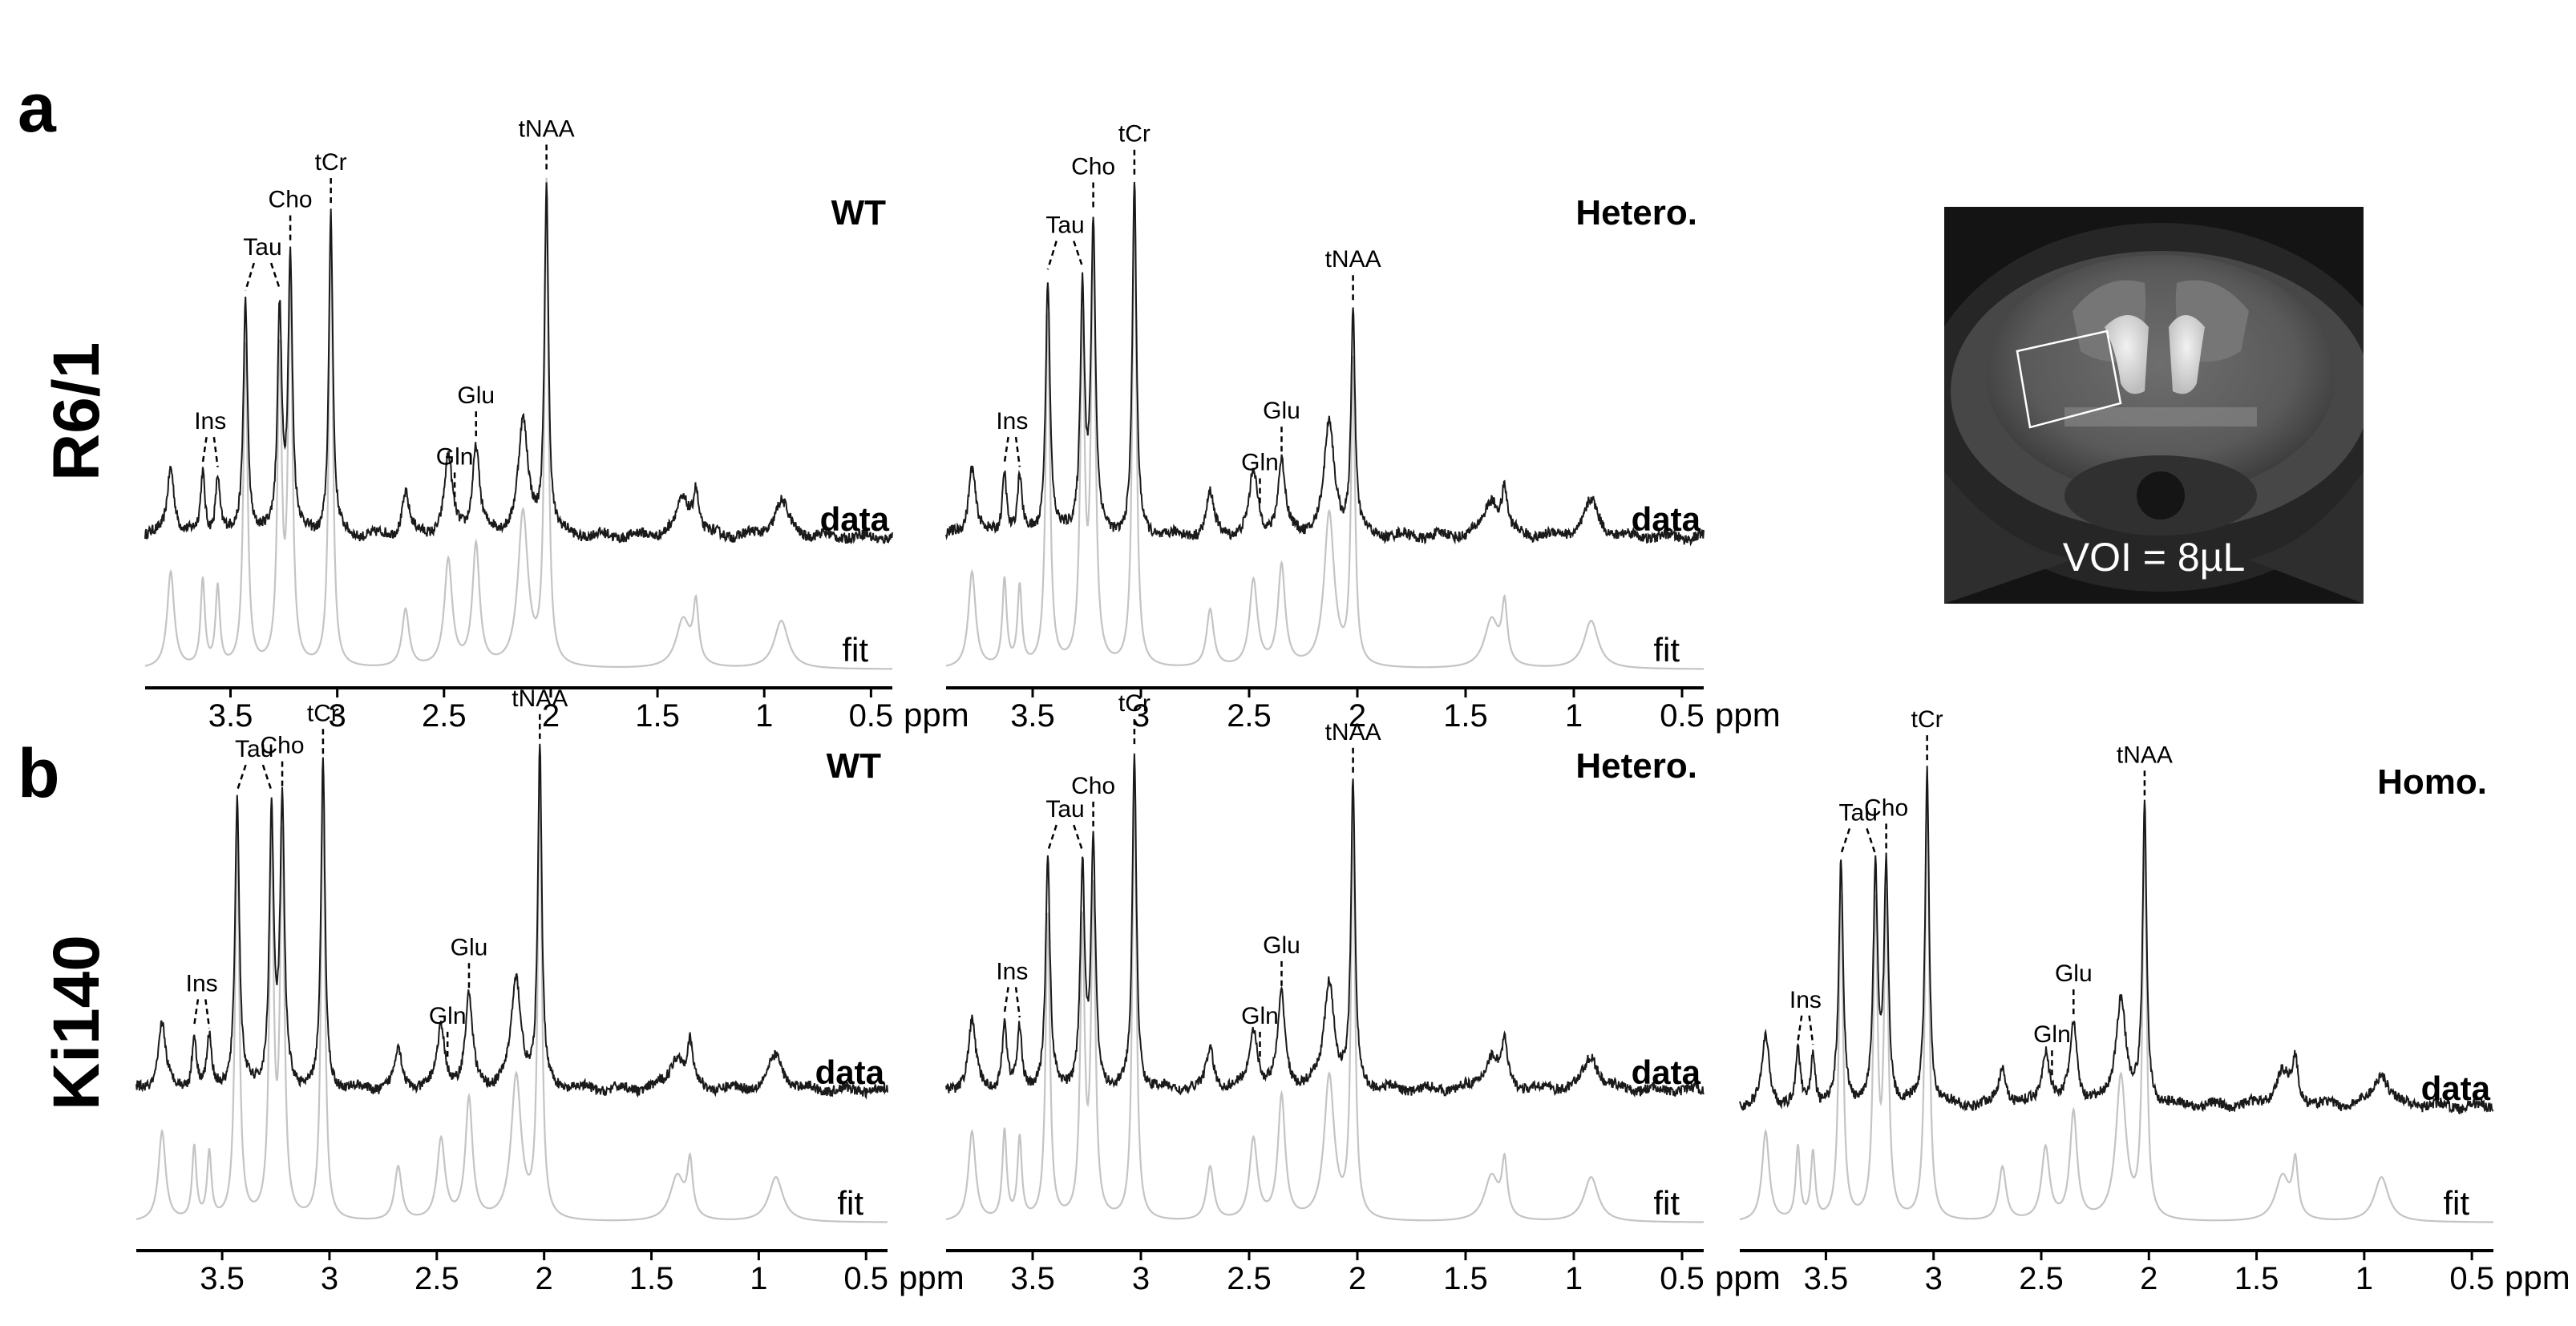  I want to click on row-letter-a: a, so click(37, 109).